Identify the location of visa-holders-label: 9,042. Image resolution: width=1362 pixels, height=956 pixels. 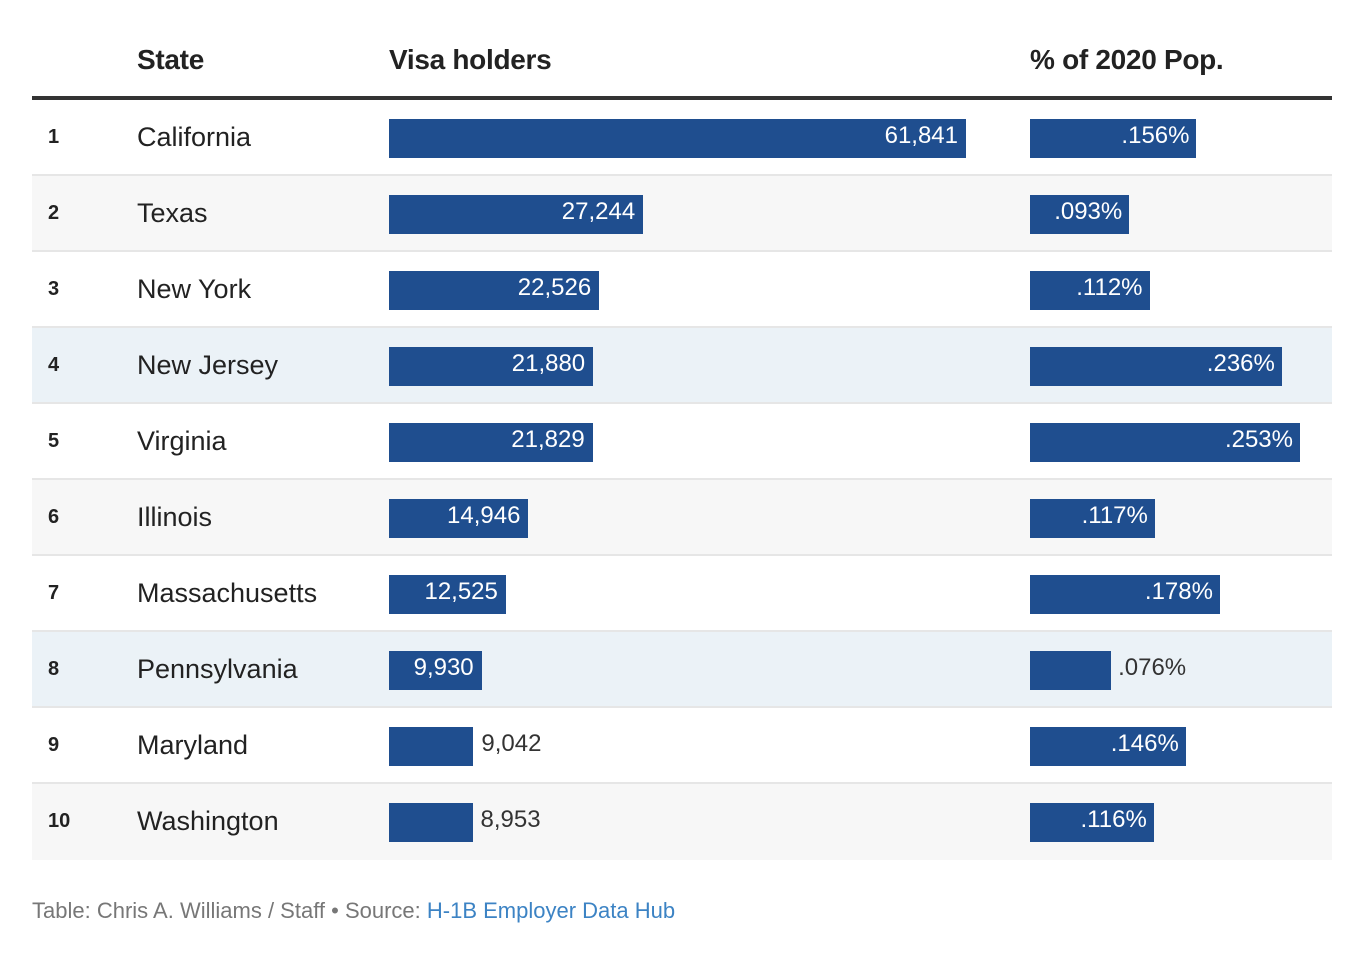
(511, 743).